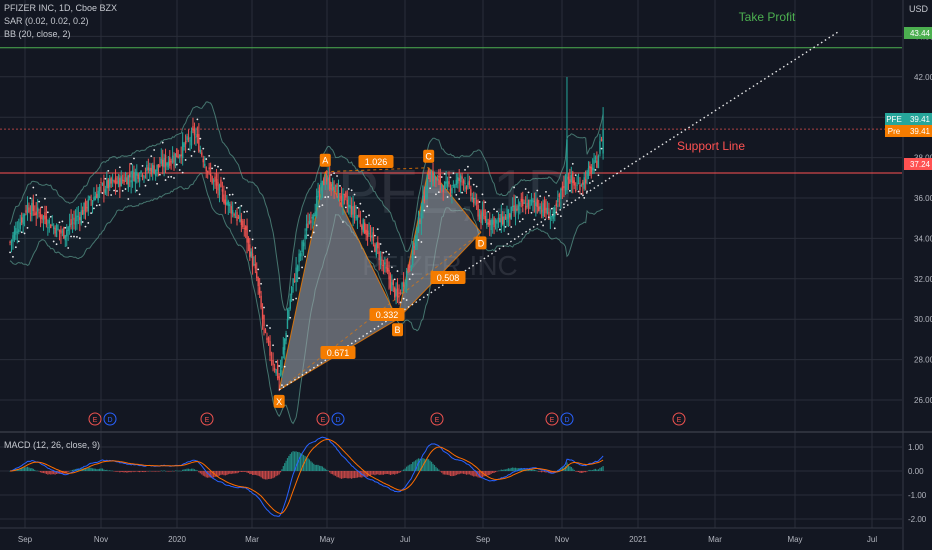  What do you see at coordinates (37, 34) in the screenshot?
I see `bb-legend: BB (20, close, 2)` at bounding box center [37, 34].